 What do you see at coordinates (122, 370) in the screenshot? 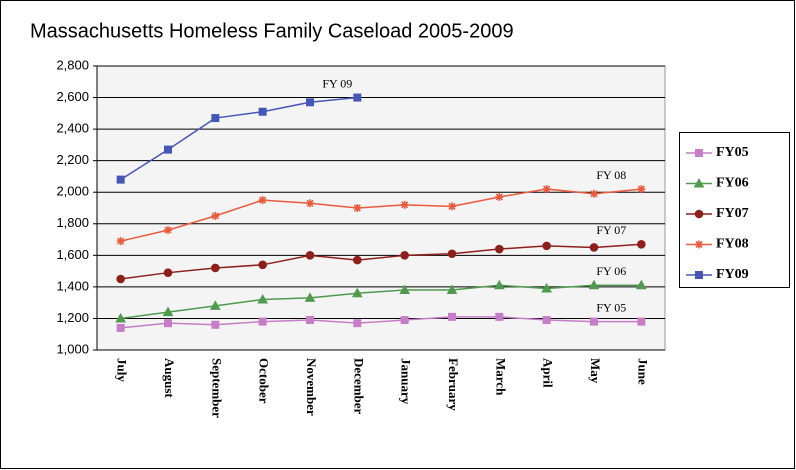
I see `x-tick-label: July` at bounding box center [122, 370].